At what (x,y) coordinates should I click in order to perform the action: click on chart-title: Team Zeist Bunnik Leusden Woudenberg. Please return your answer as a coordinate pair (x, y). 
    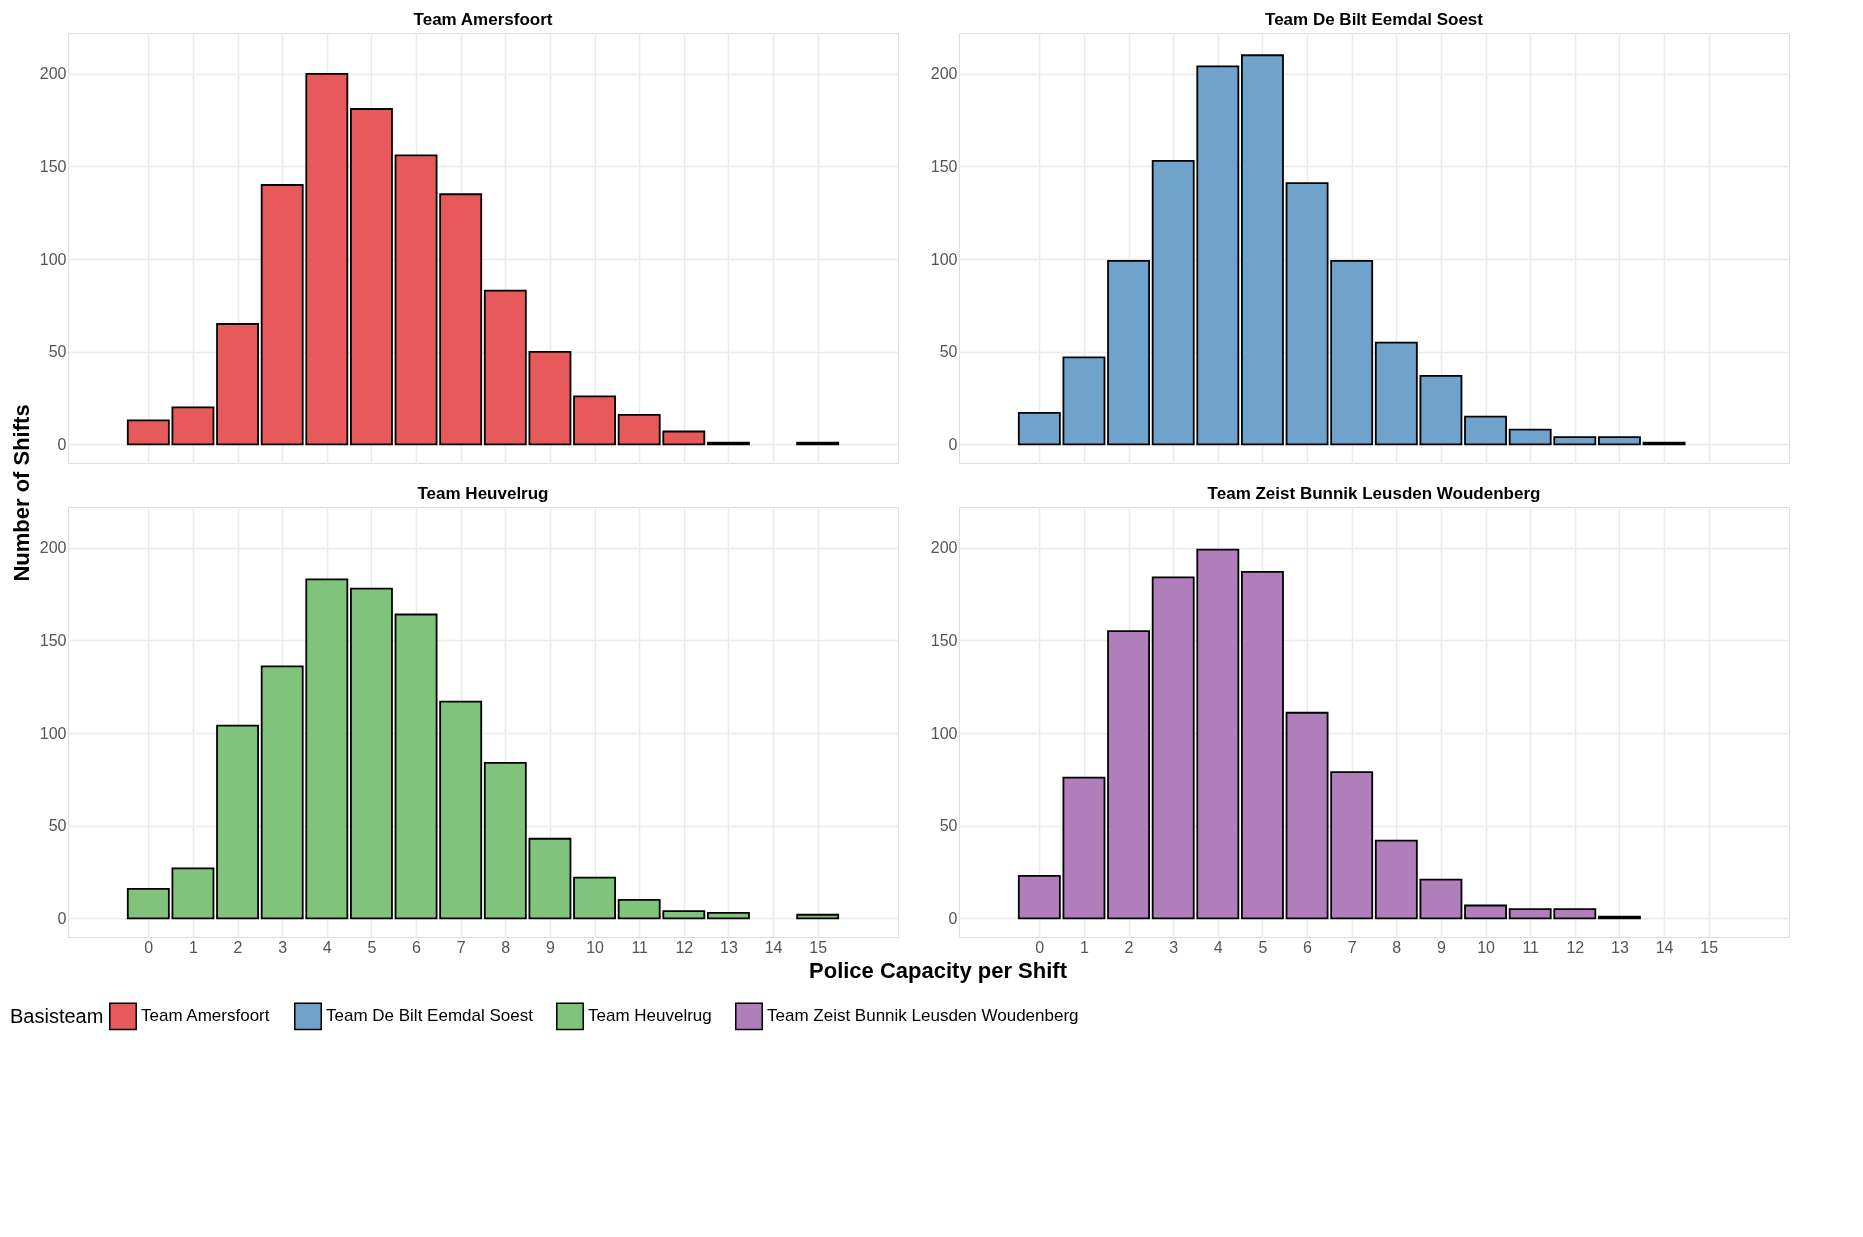
    Looking at the image, I should click on (1374, 493).